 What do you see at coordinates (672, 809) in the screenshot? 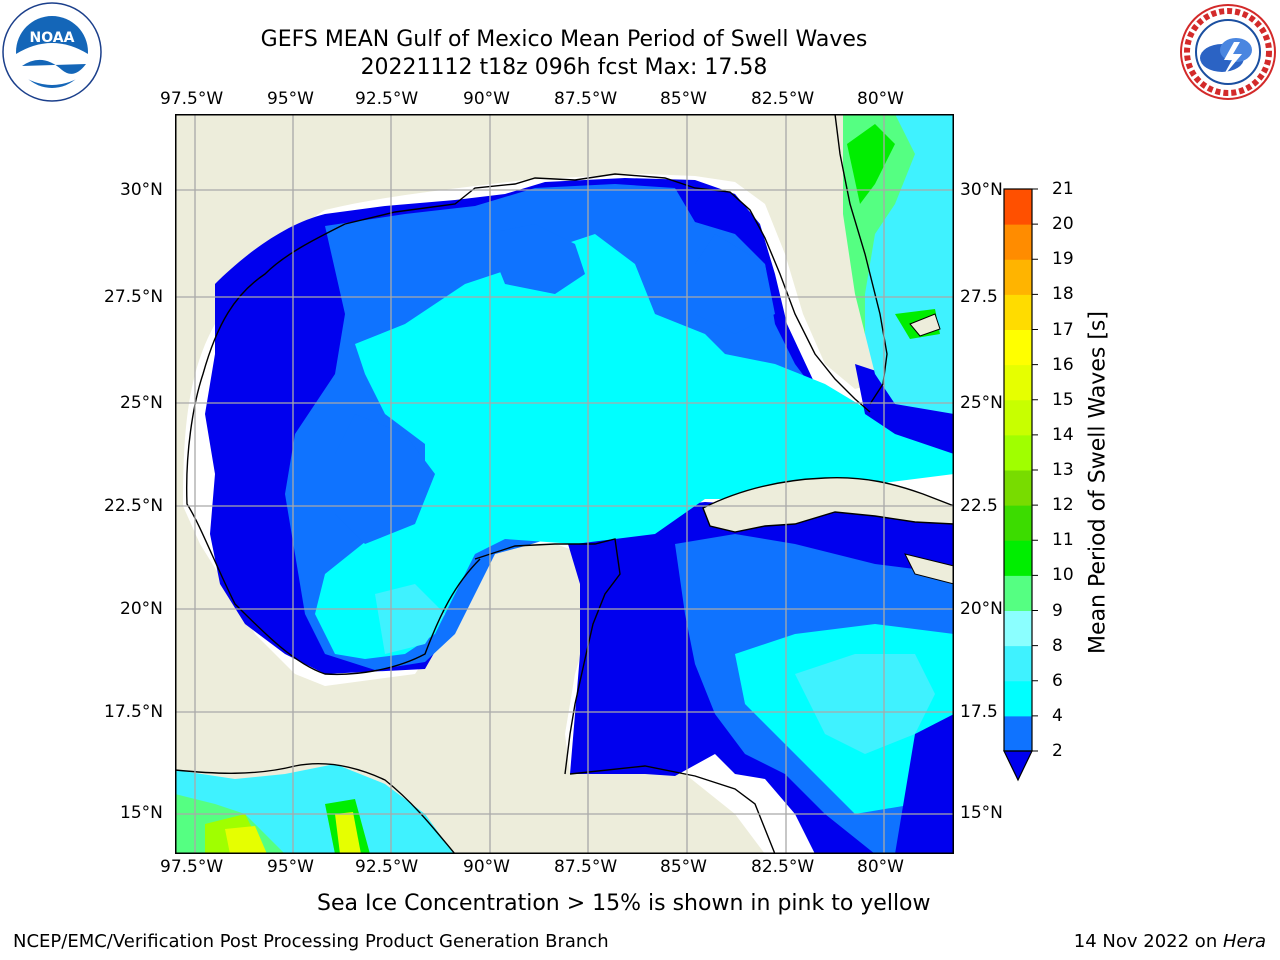
I see `honduras-coast` at bounding box center [672, 809].